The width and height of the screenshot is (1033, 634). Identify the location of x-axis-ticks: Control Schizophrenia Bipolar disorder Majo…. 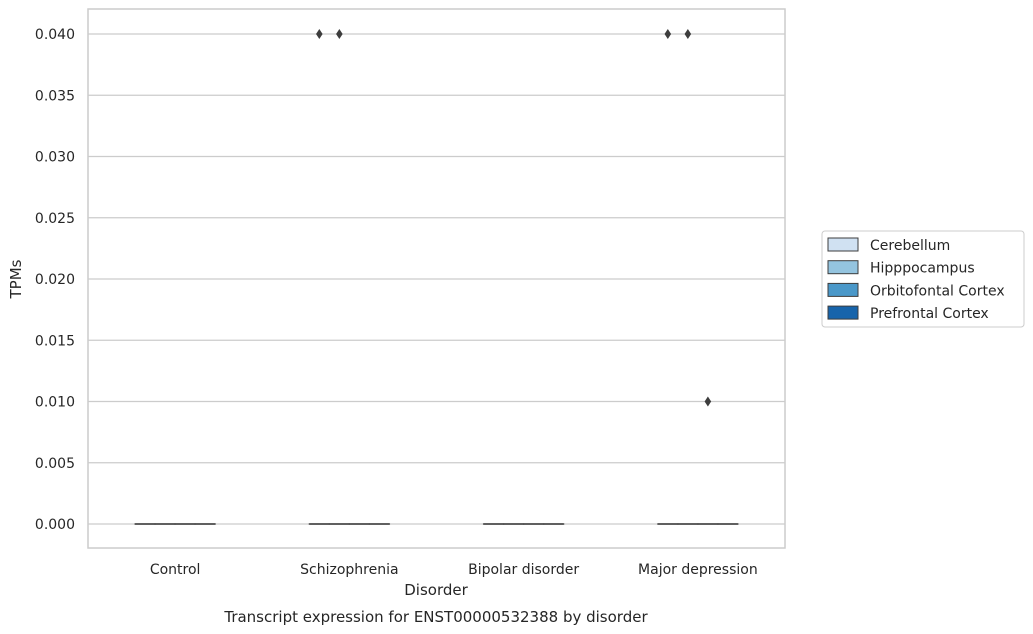
(454, 570).